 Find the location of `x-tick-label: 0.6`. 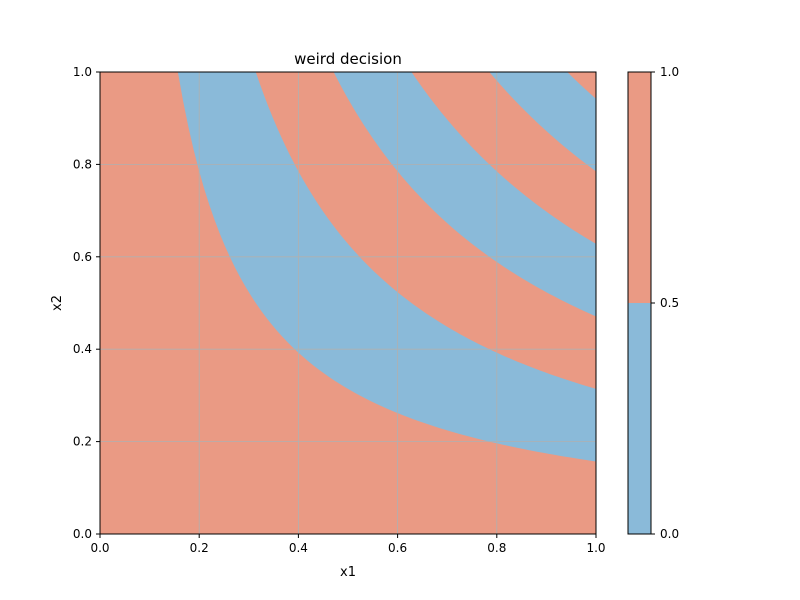

x-tick-label: 0.6 is located at coordinates (397, 548).